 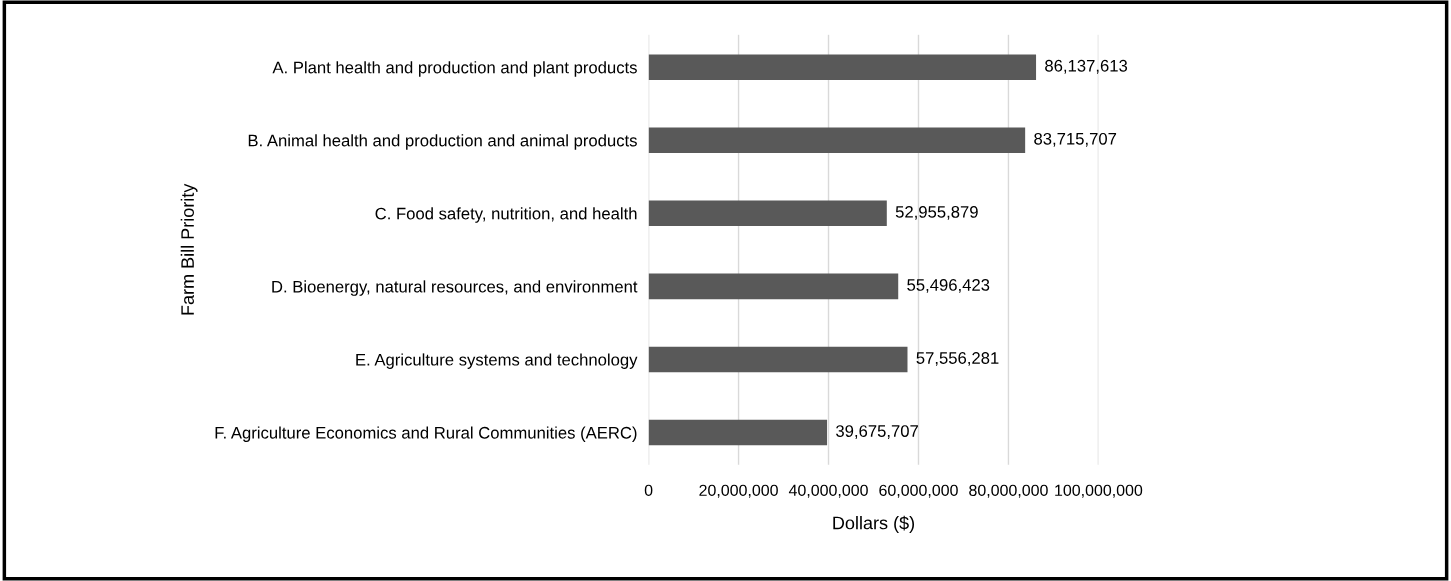 What do you see at coordinates (1075, 139) in the screenshot?
I see `data-label: 83,715,707` at bounding box center [1075, 139].